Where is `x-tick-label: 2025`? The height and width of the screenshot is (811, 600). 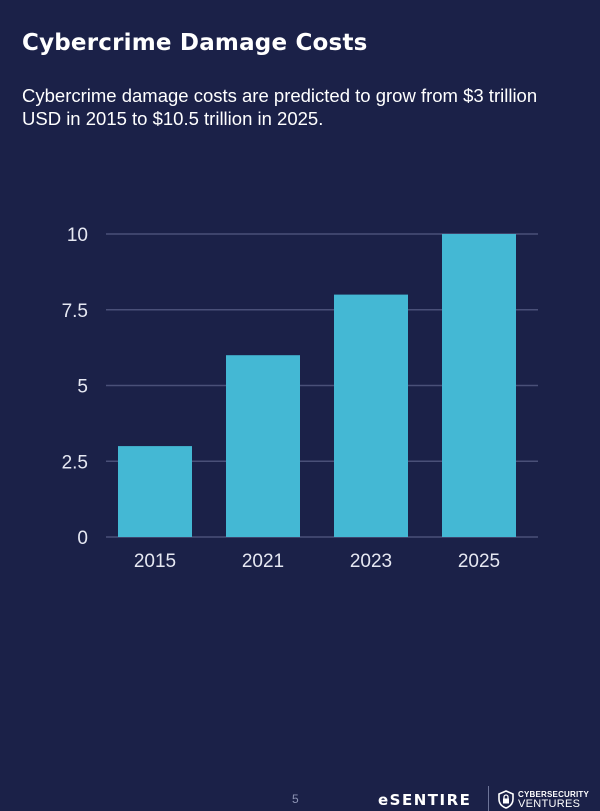
x-tick-label: 2025 is located at coordinates (479, 561).